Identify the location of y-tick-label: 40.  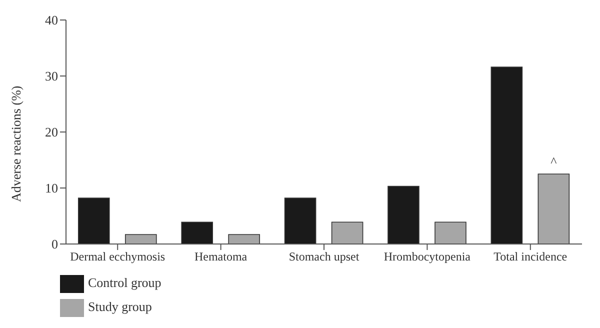
(51, 20).